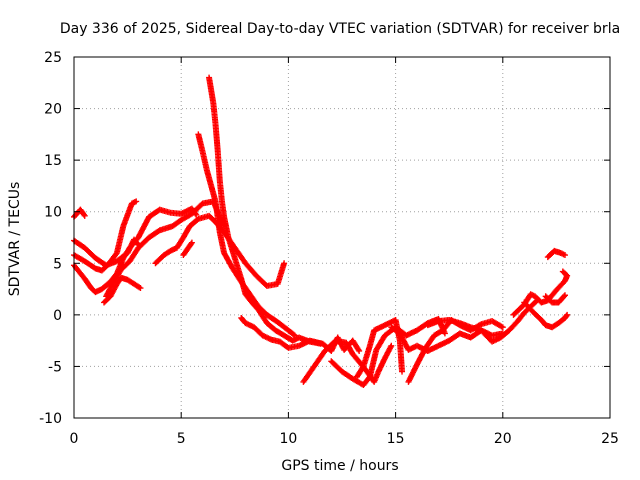 The image size is (640, 480). What do you see at coordinates (55, 367) in the screenshot?
I see `y-tick-label: -5` at bounding box center [55, 367].